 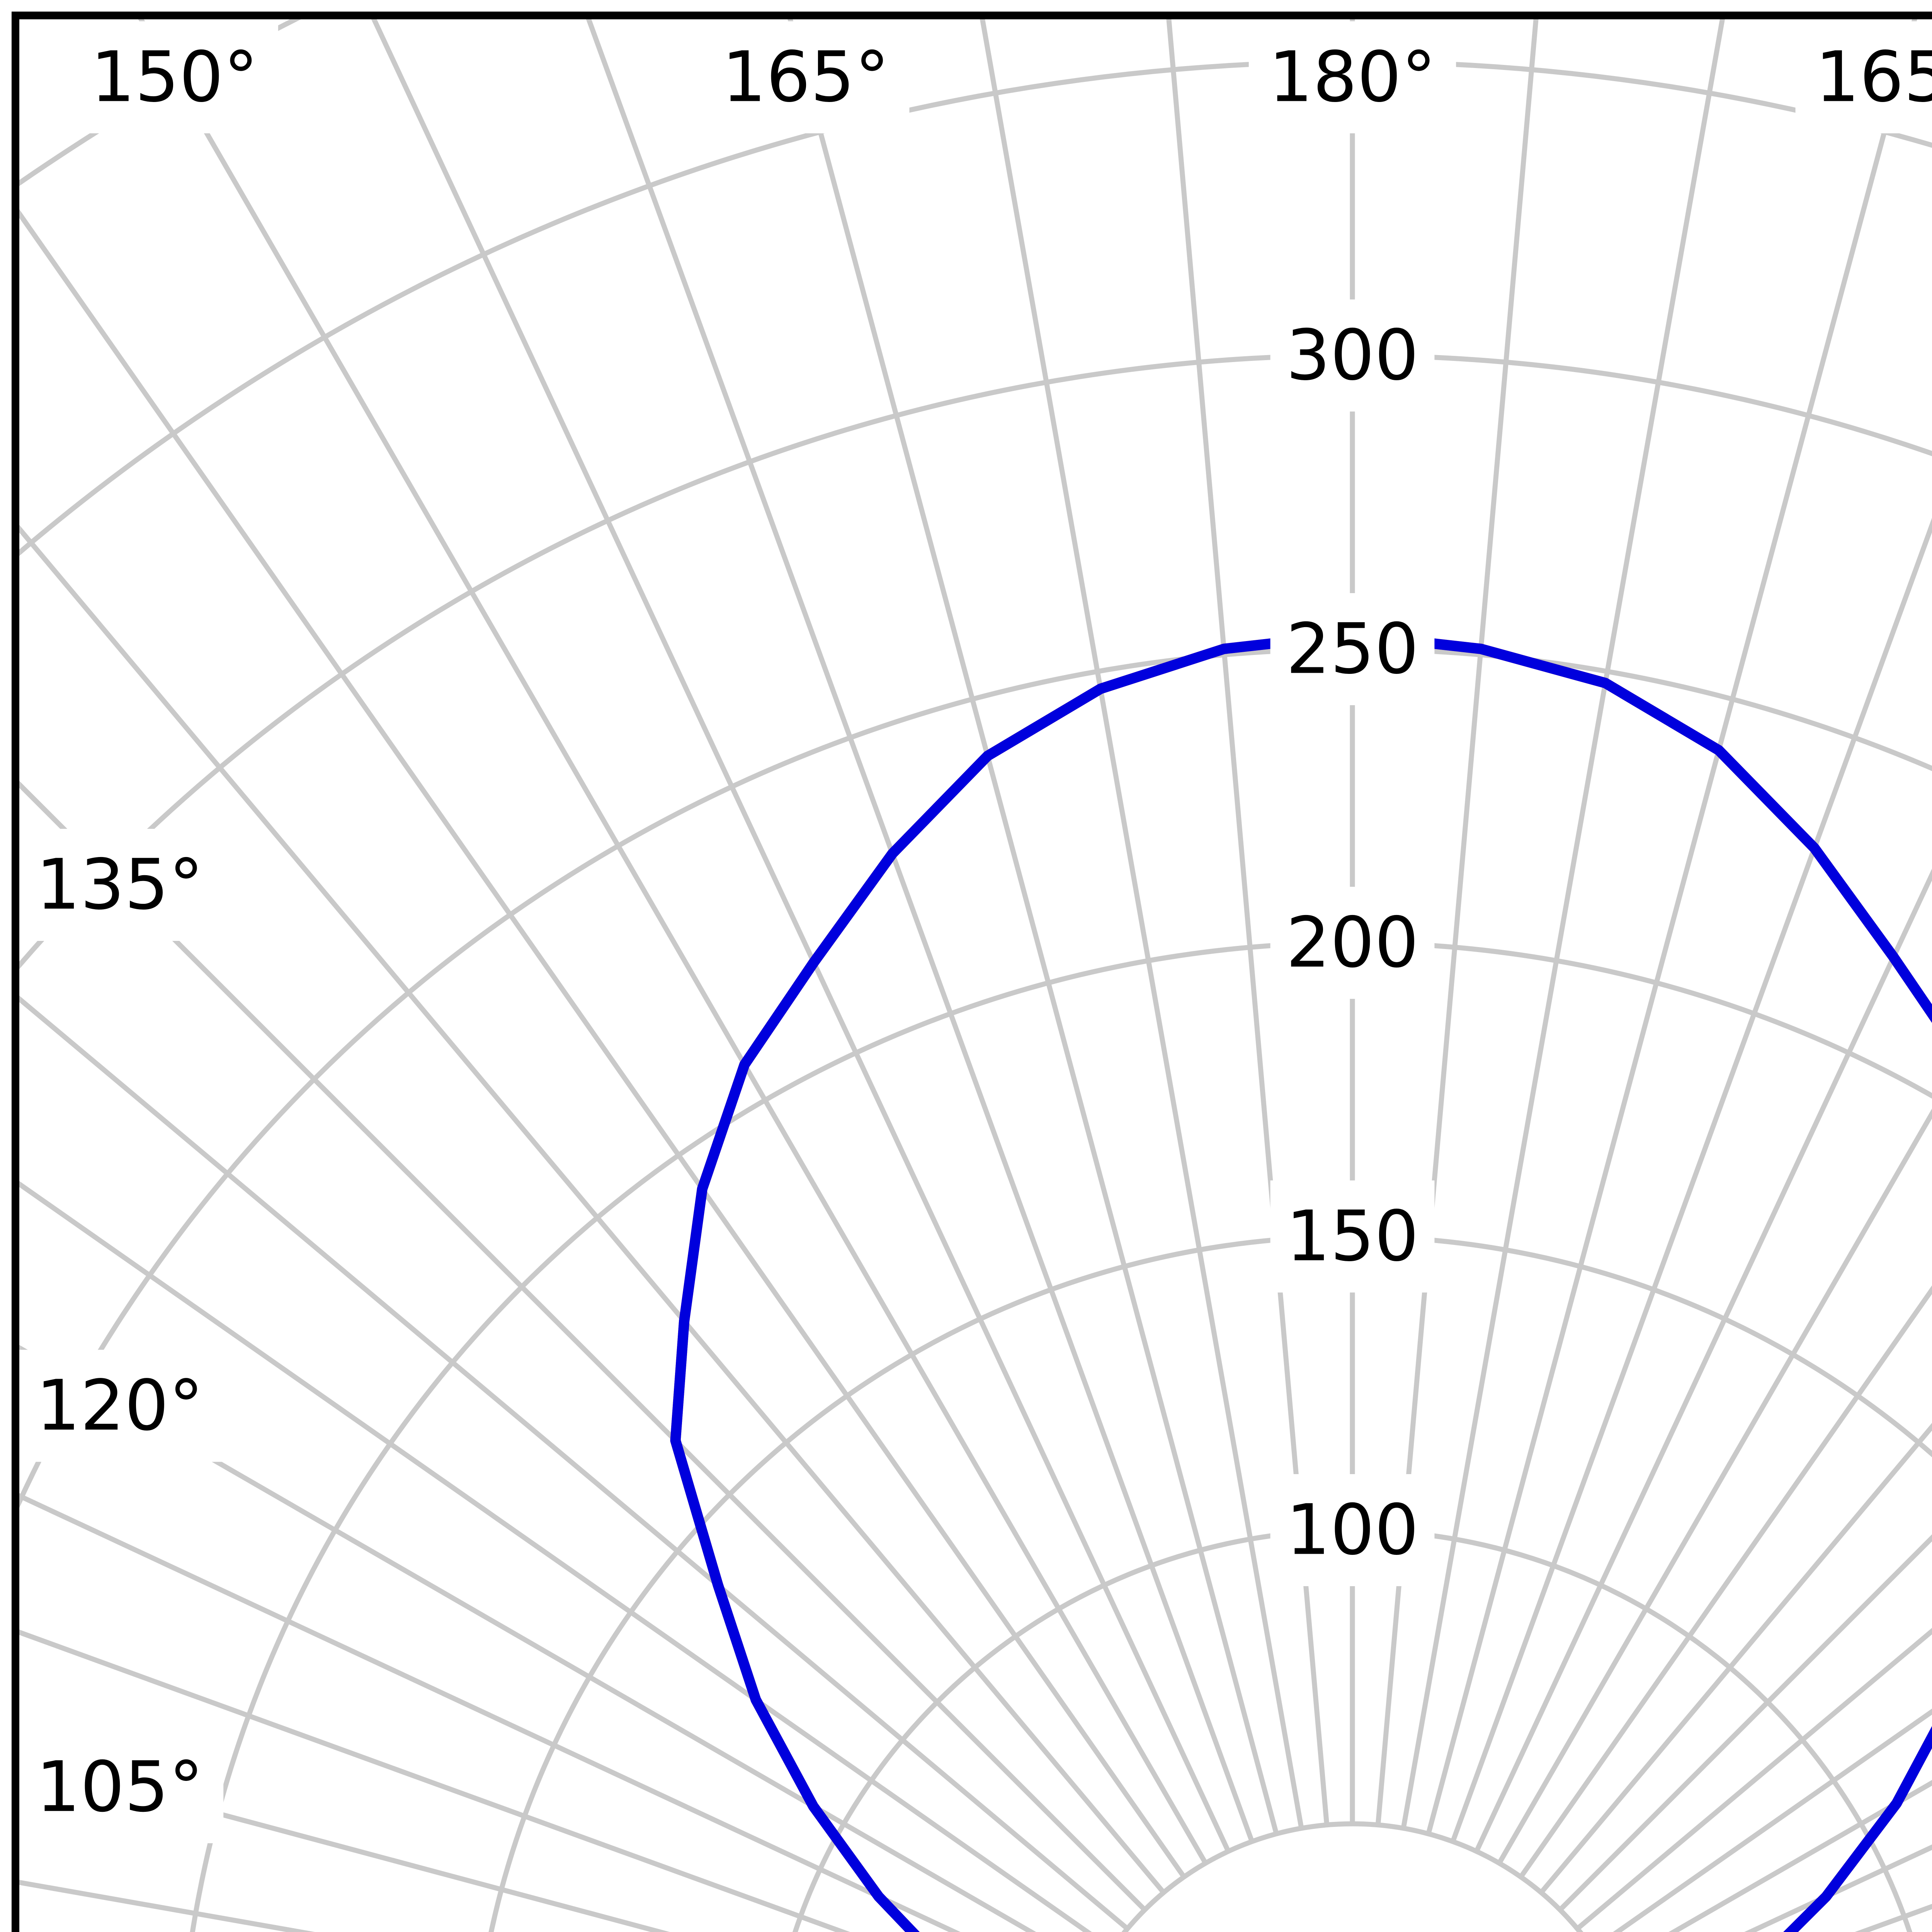 I want to click on angle-label-105-left: 105°, so click(x=120, y=1787).